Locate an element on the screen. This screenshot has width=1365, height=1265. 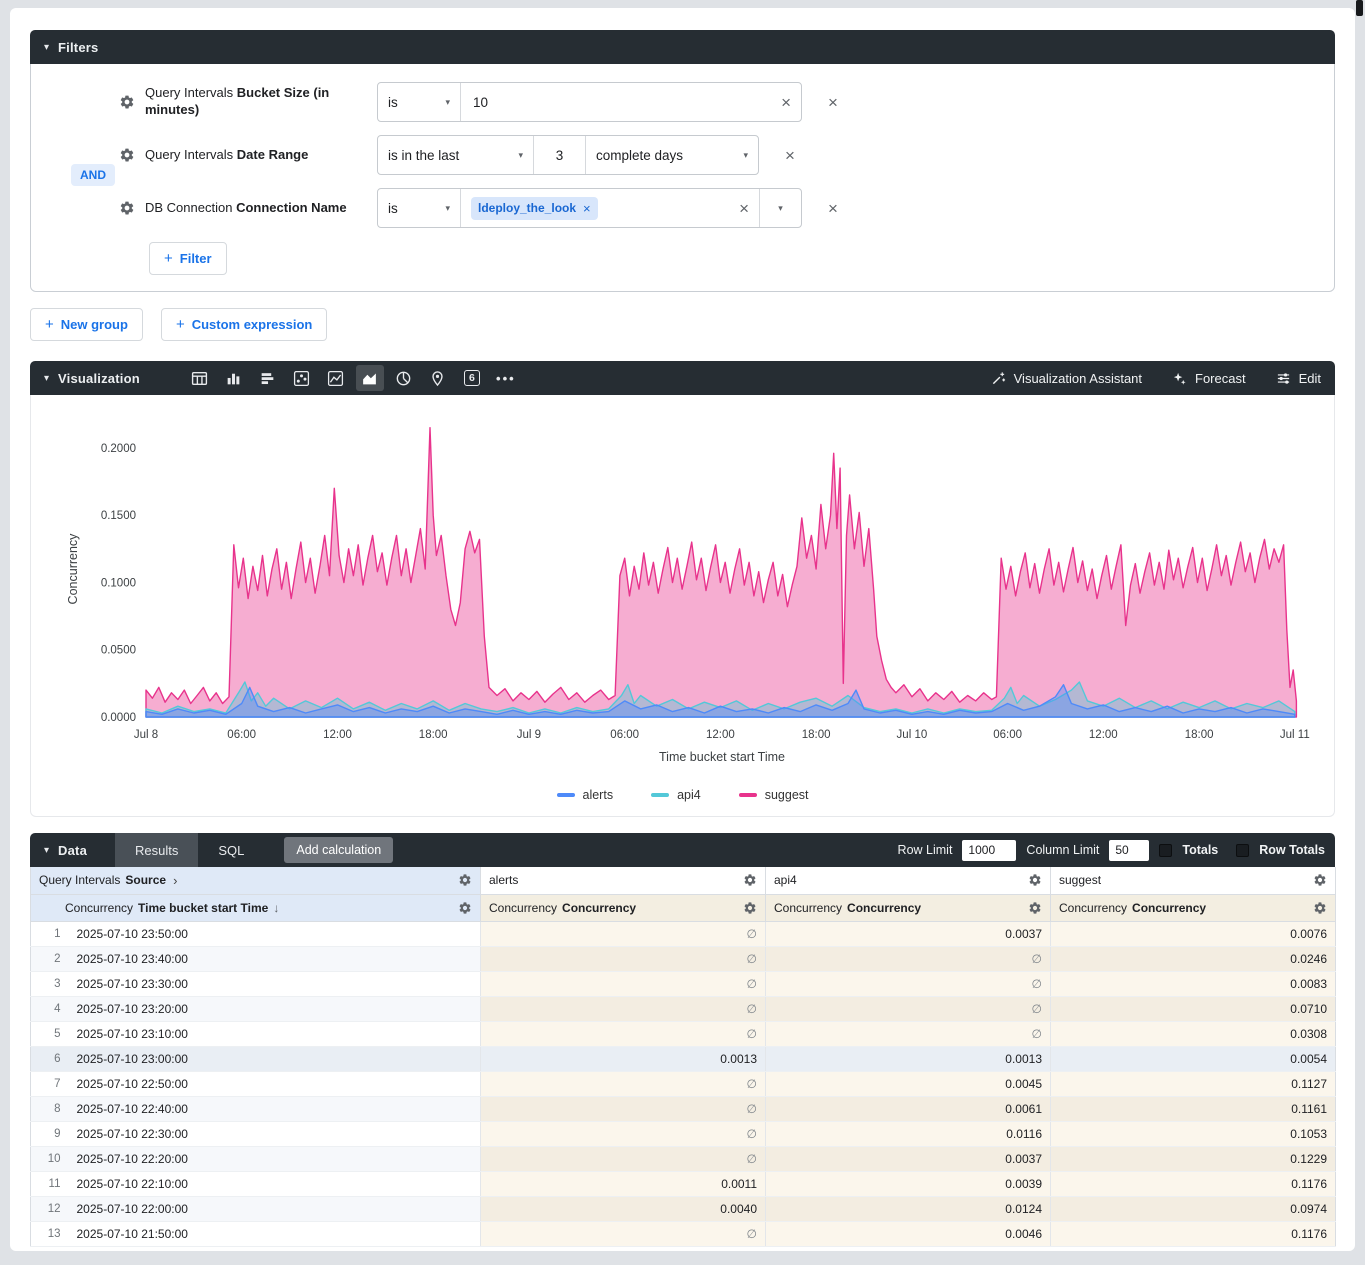
legend-item-alerts: alerts is located at coordinates (584, 795).